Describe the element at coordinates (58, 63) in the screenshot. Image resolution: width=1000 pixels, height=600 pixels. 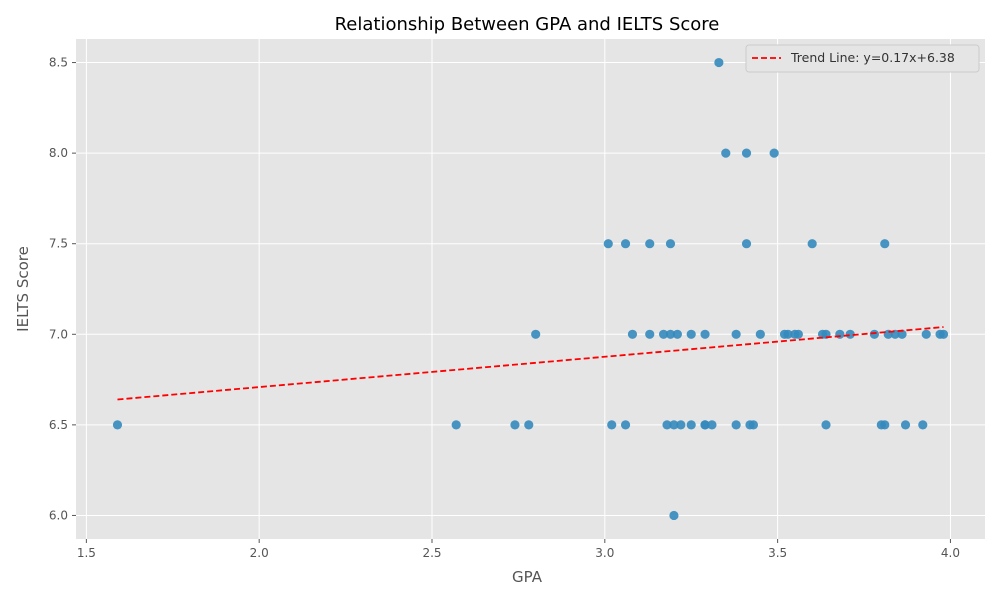
I see `y-tick-label: 8.5` at that location.